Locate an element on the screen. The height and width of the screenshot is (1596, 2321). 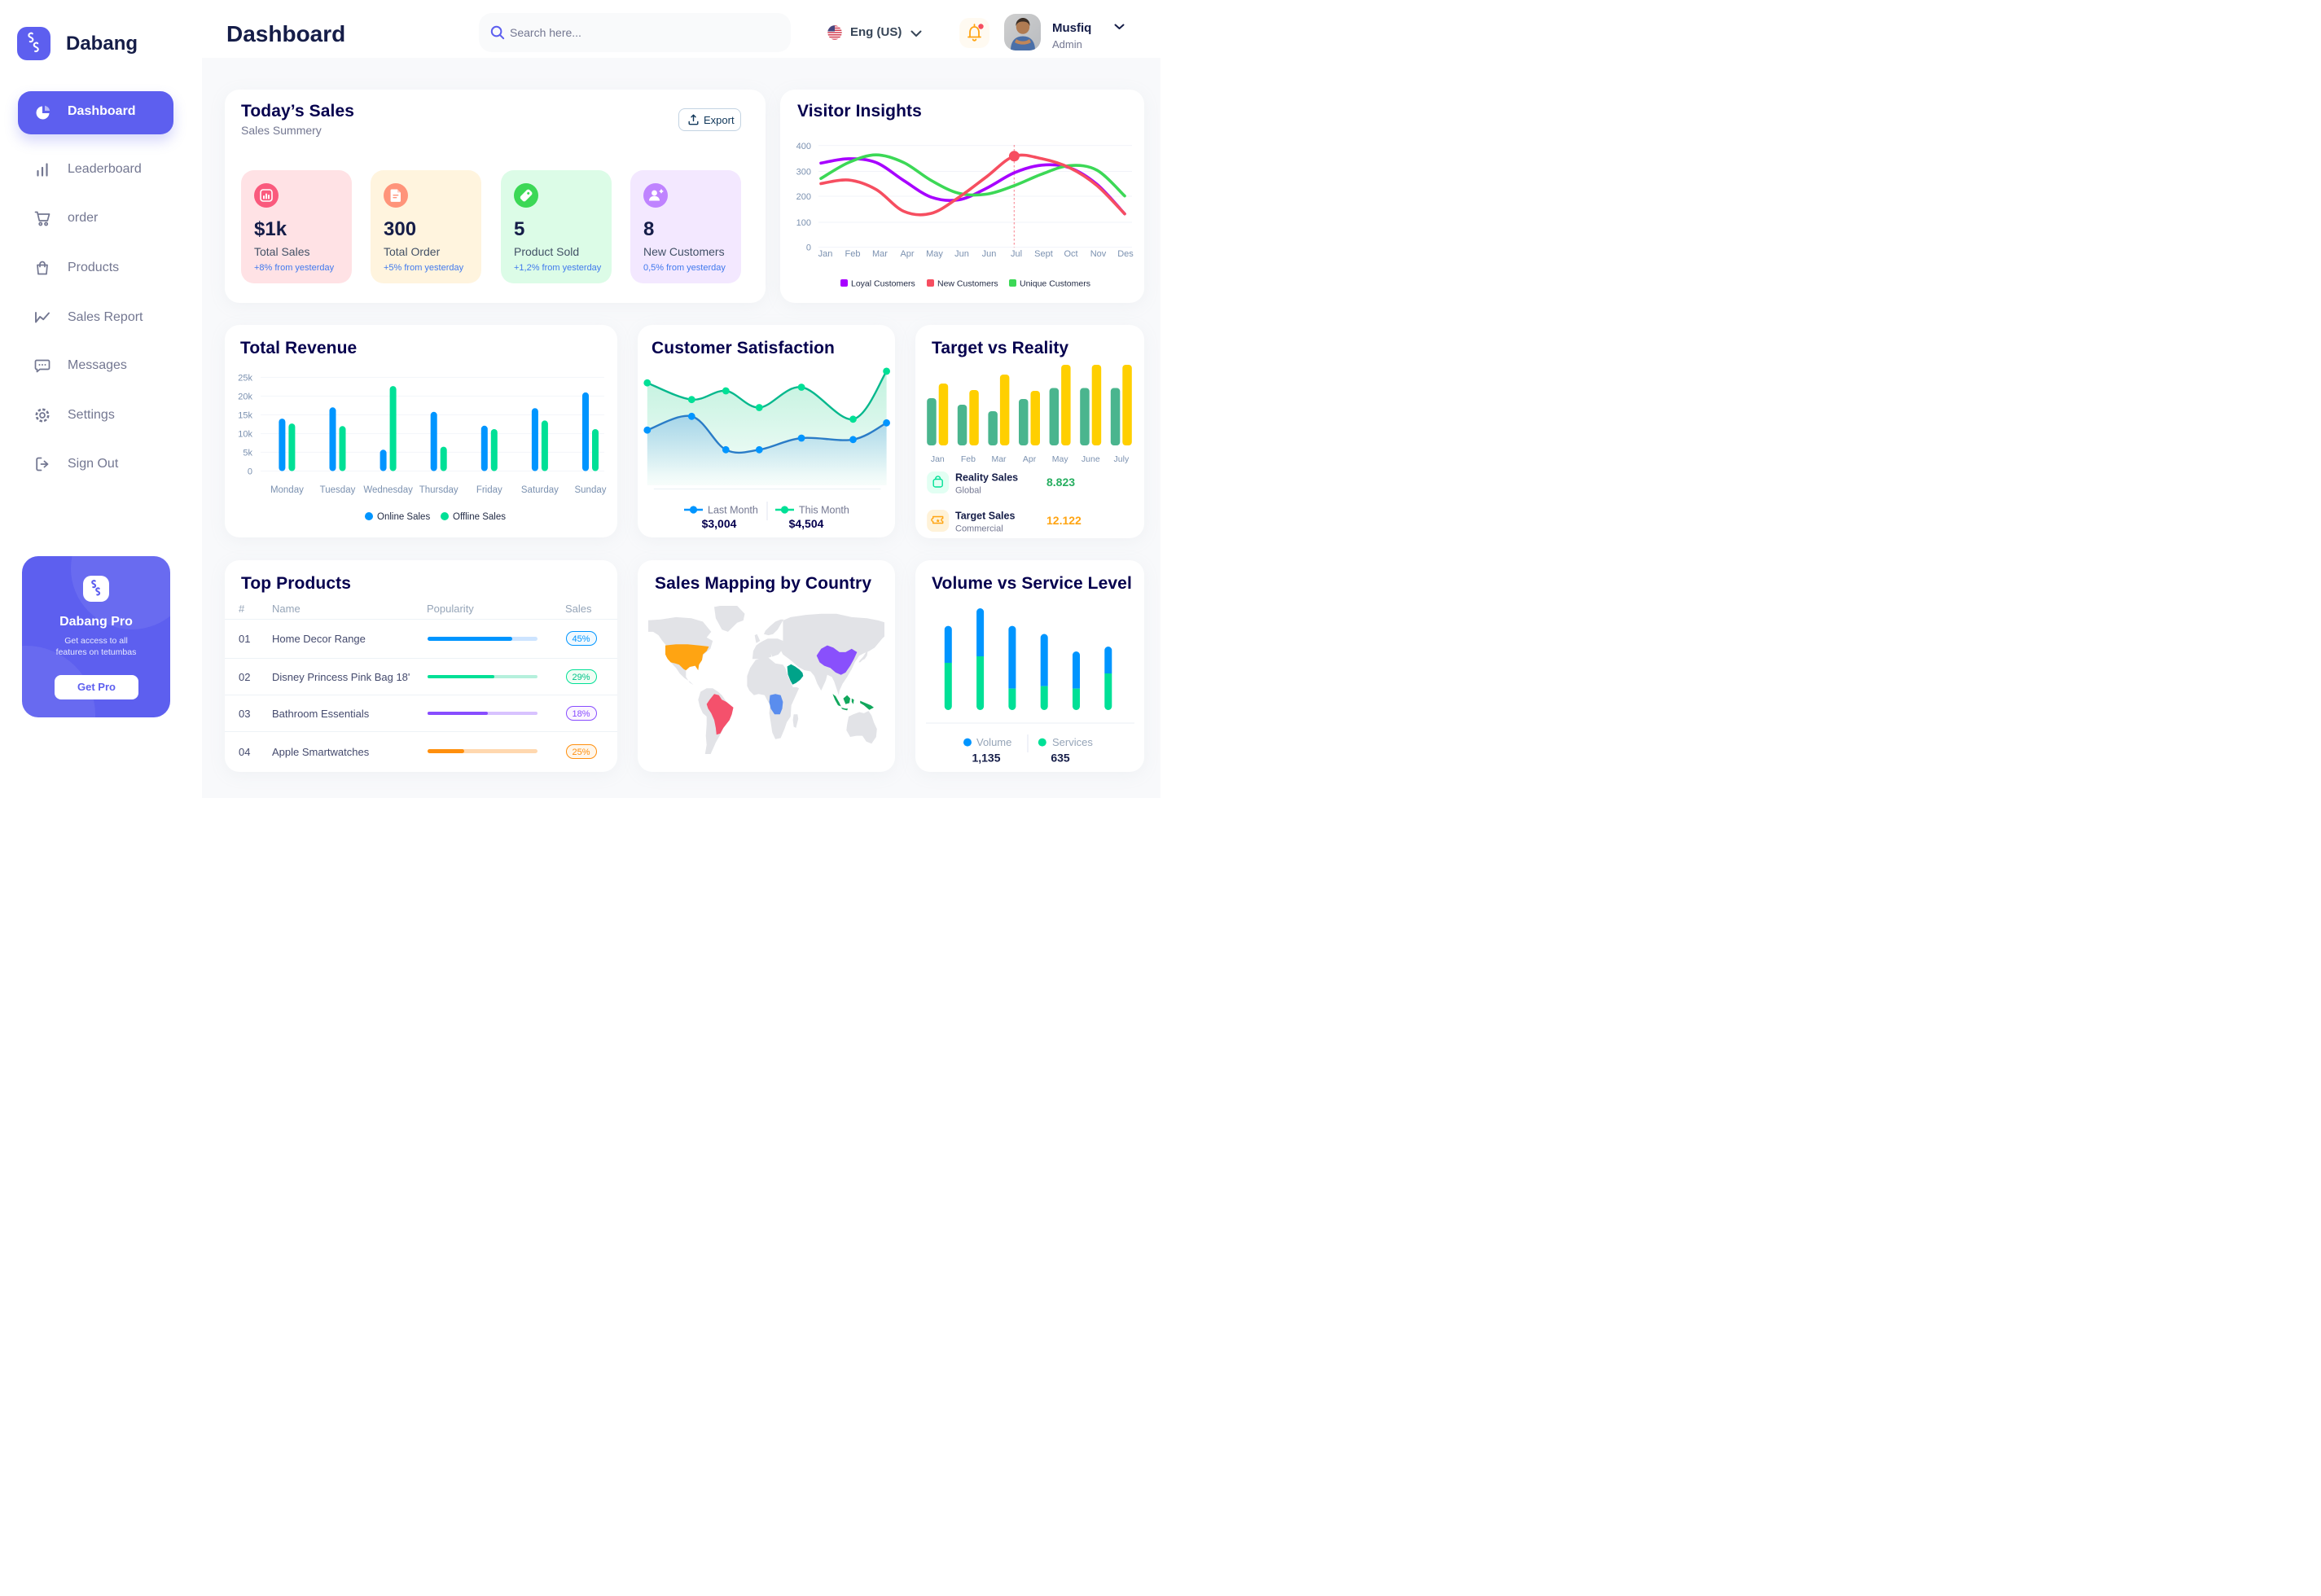
svg-text: Tuesday is located at coordinates (338, 490).